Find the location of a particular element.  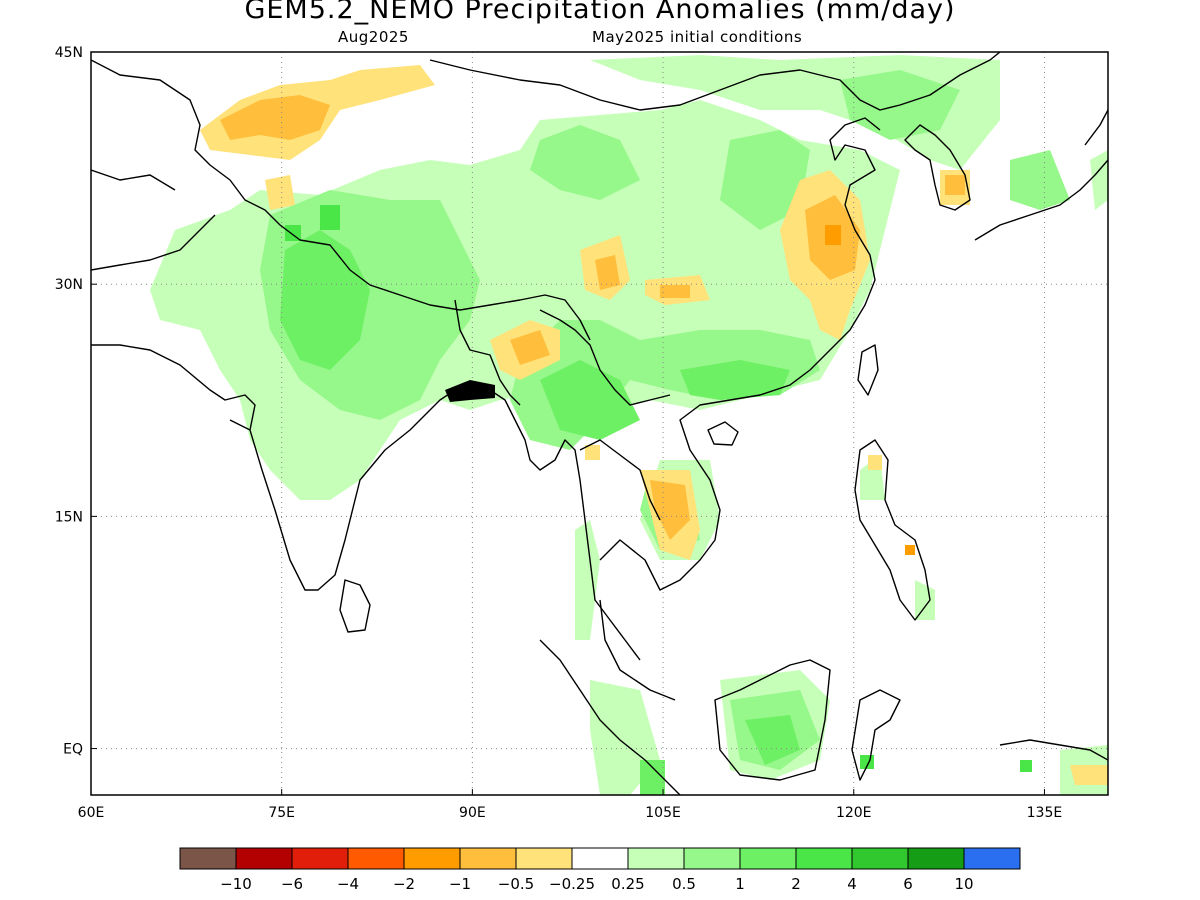

longitude-ticks: 60E 75E 90E 105E 120E 135E is located at coordinates (570, 805).